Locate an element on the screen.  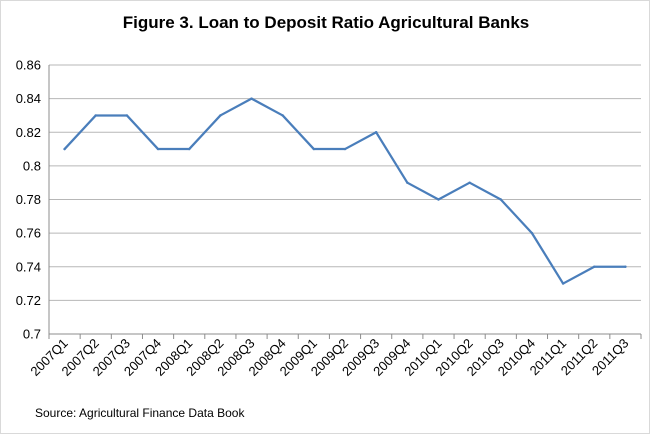
source-note: Source: Agricultural Finance Data Book is located at coordinates (140, 413).